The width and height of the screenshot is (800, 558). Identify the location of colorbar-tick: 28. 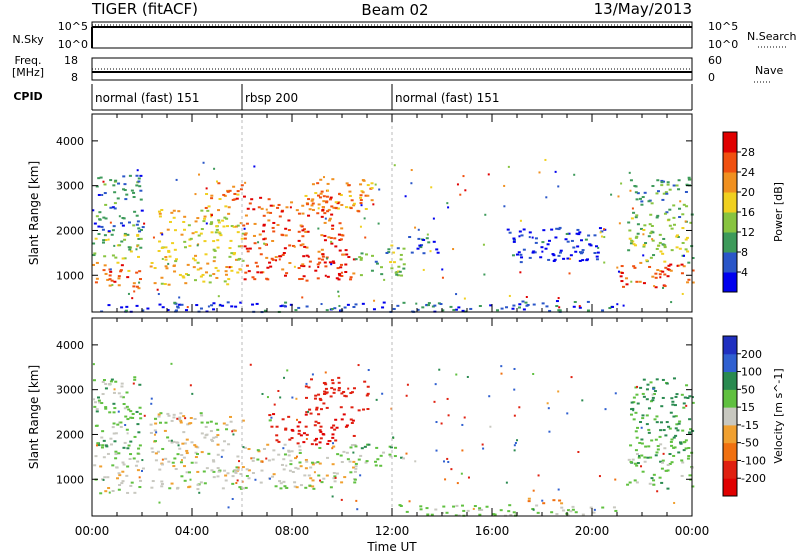
(748, 152).